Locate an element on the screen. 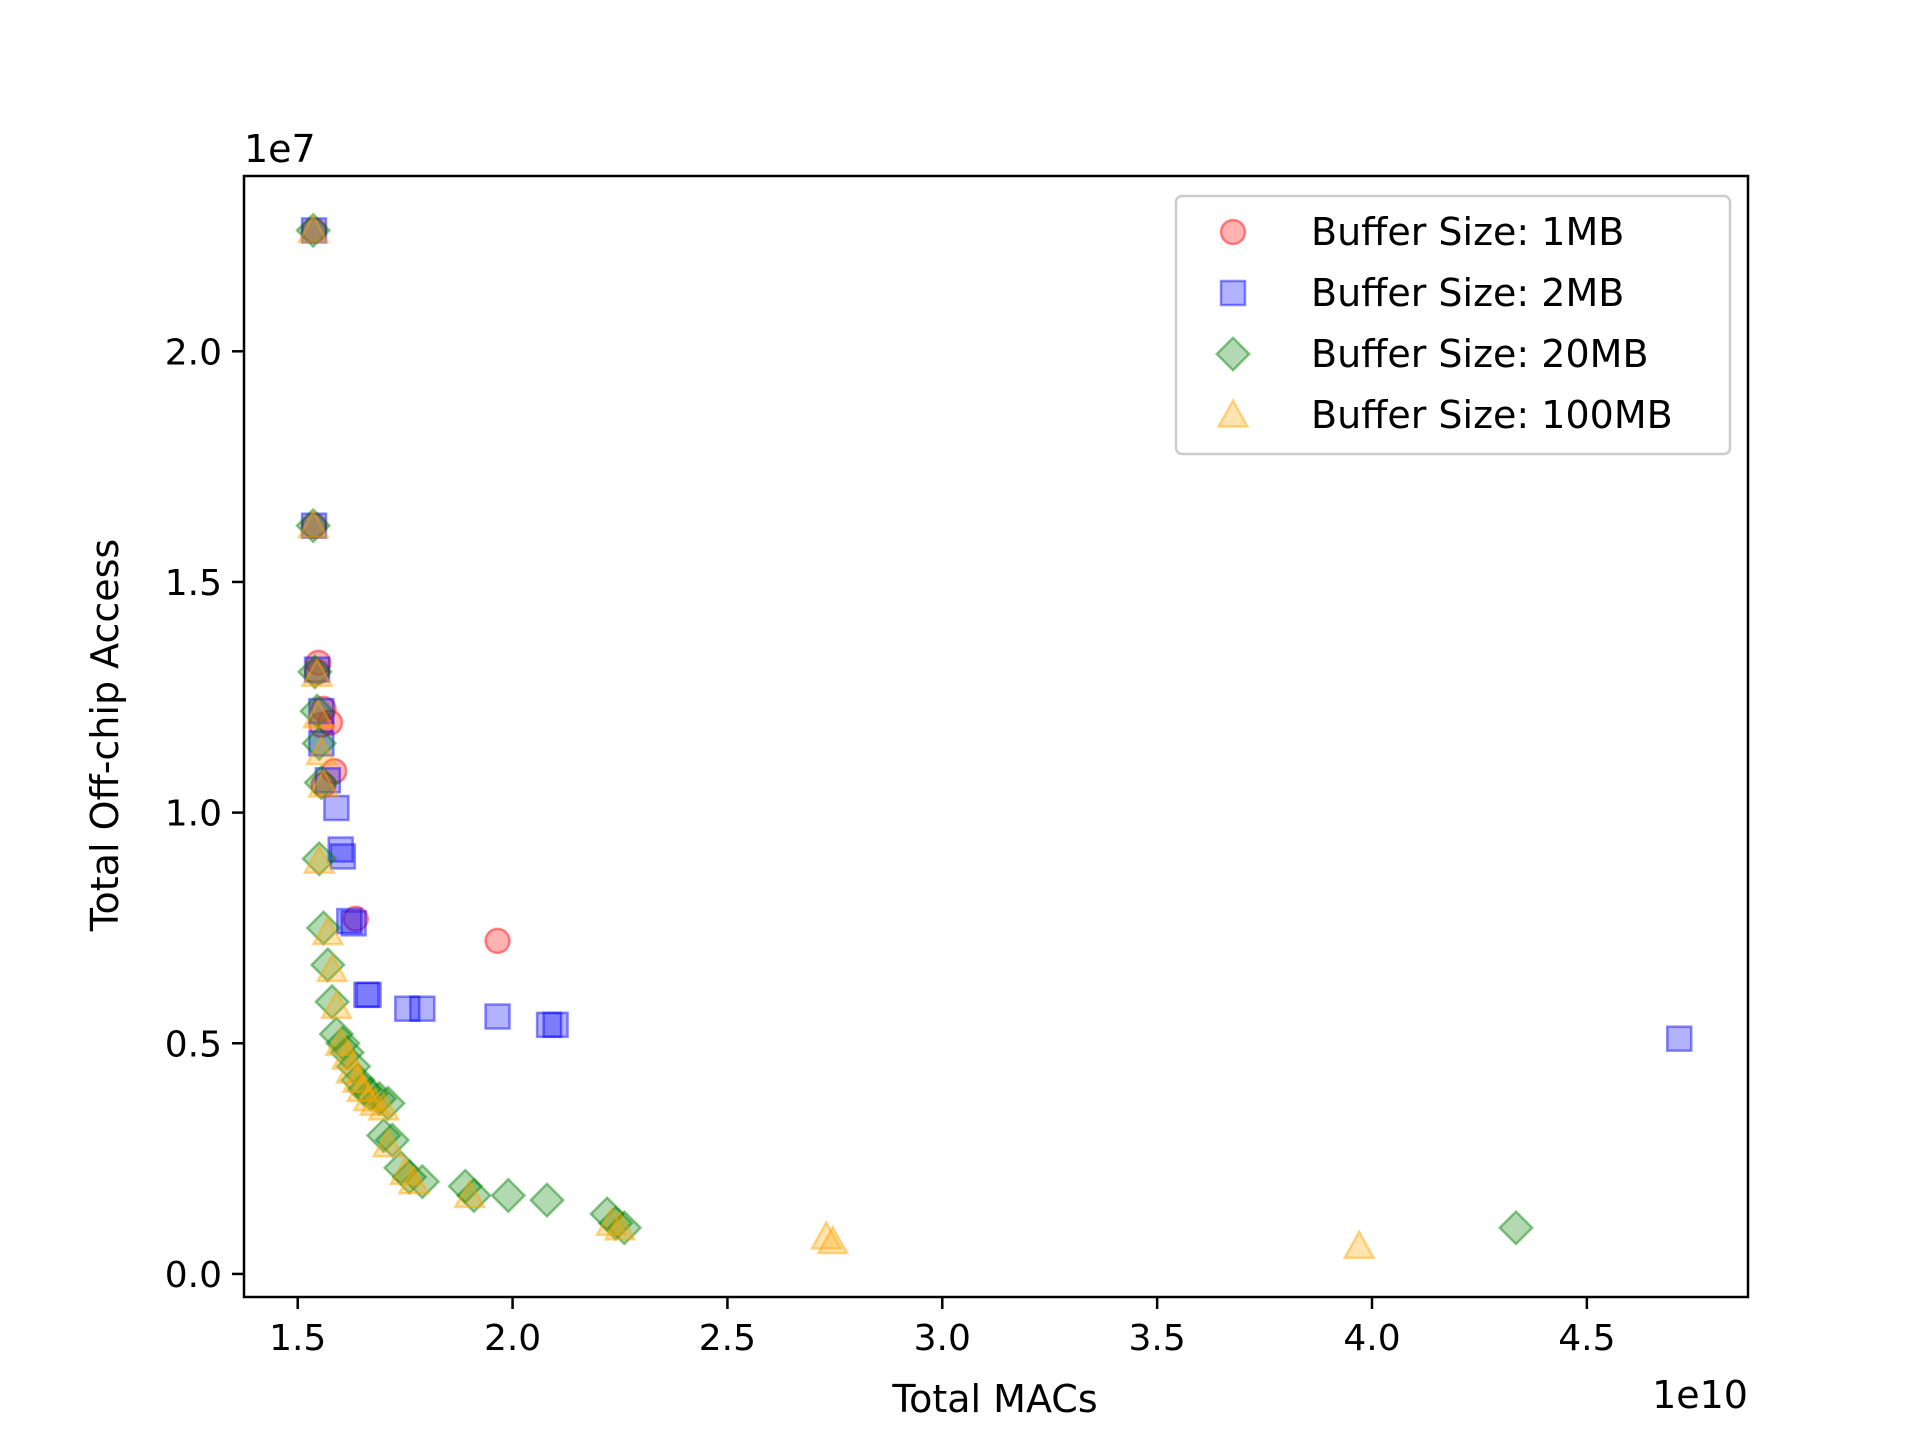  y-tick-label-2: 1.0 is located at coordinates (193, 814).